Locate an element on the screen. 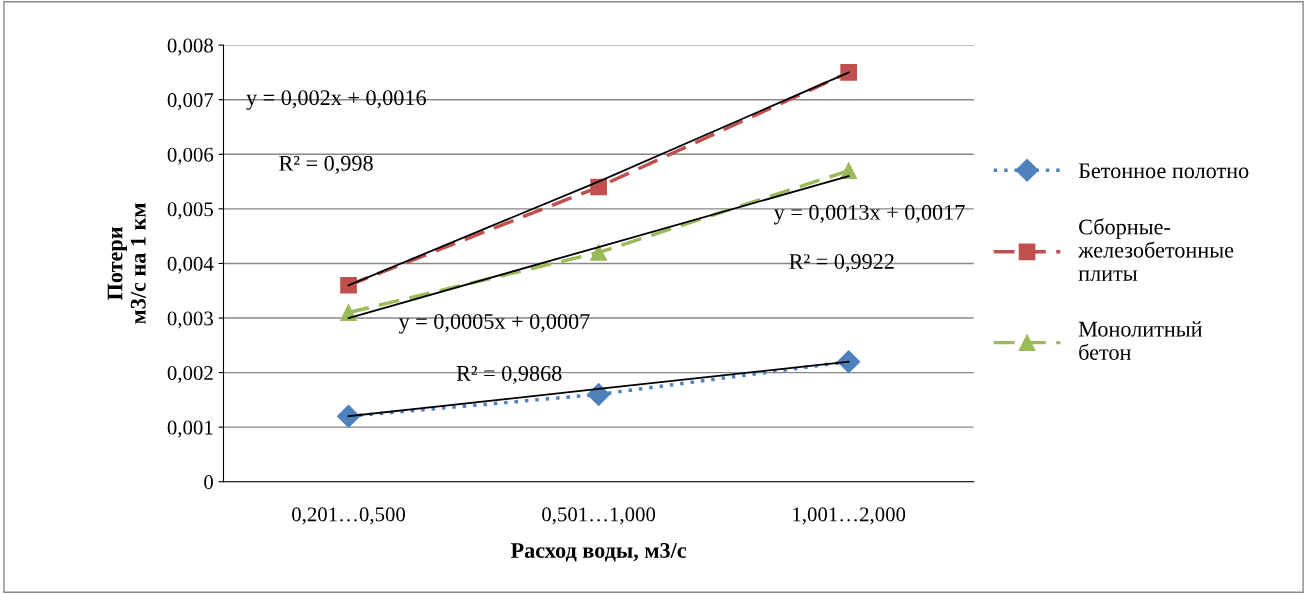 The image size is (1307, 594). annotation: y = 0,002x + 0,0016 is located at coordinates (336, 100).